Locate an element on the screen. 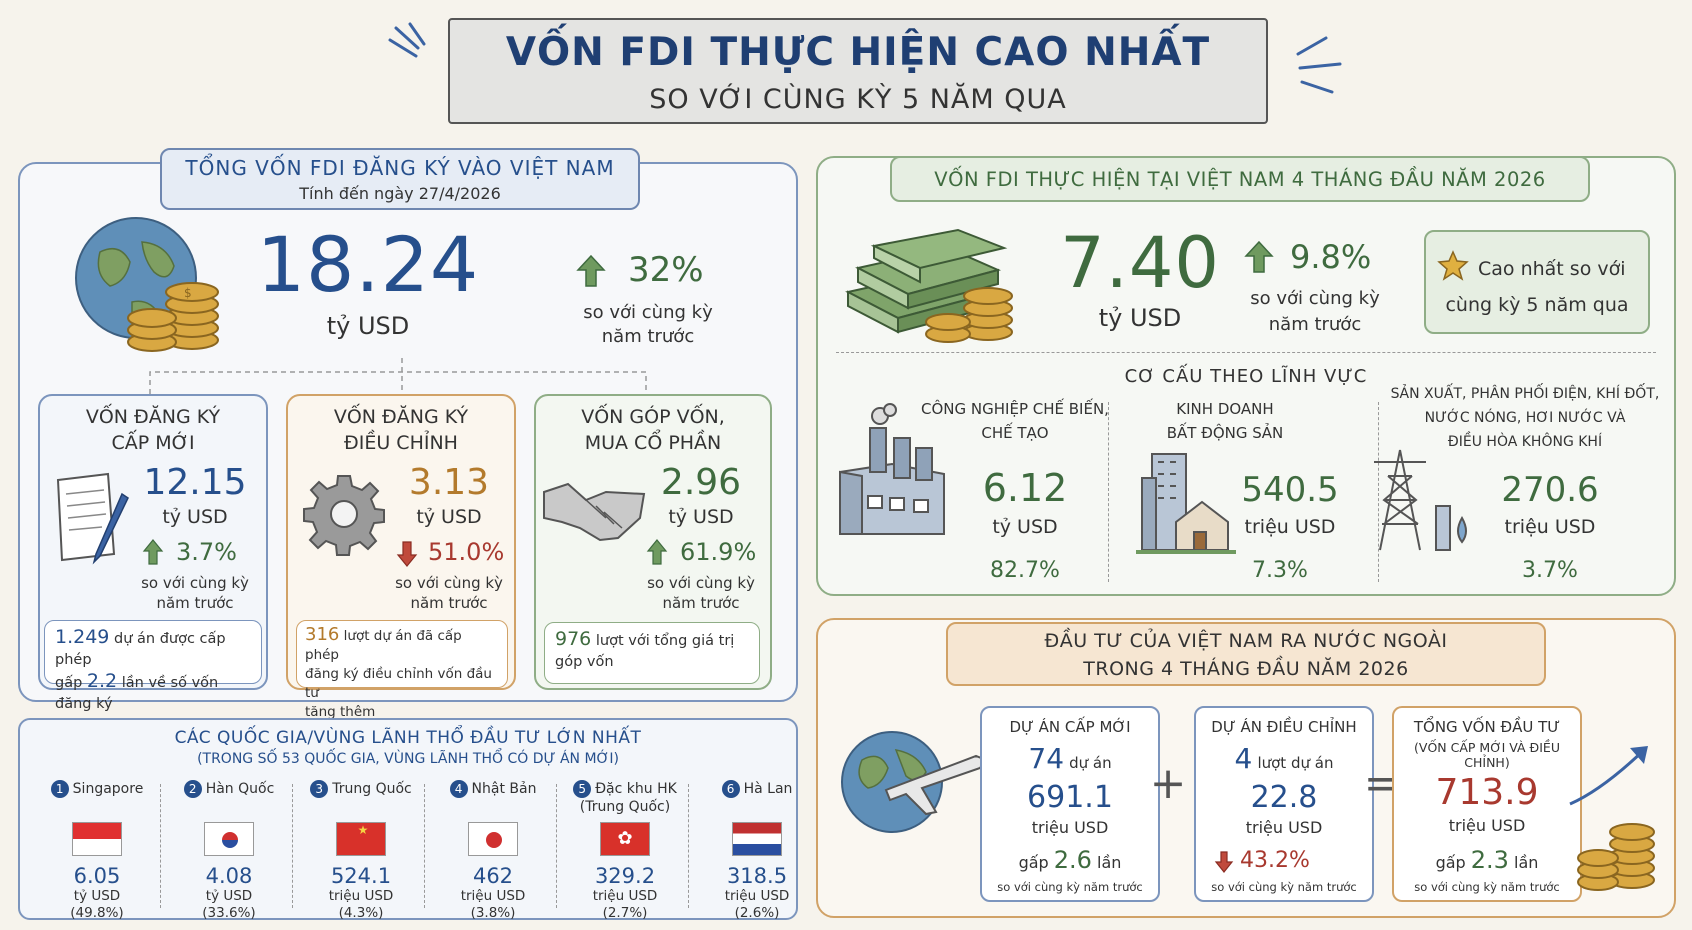  outward-new-unit: triệu USD is located at coordinates (1070, 827).